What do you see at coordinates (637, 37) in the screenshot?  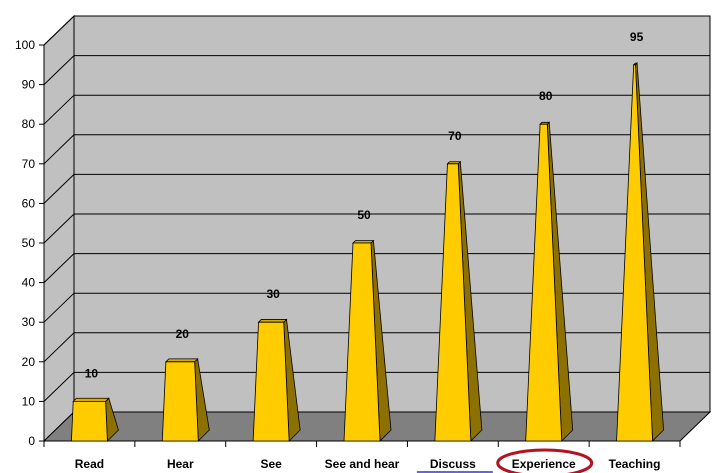 I see `data-label: 95` at bounding box center [637, 37].